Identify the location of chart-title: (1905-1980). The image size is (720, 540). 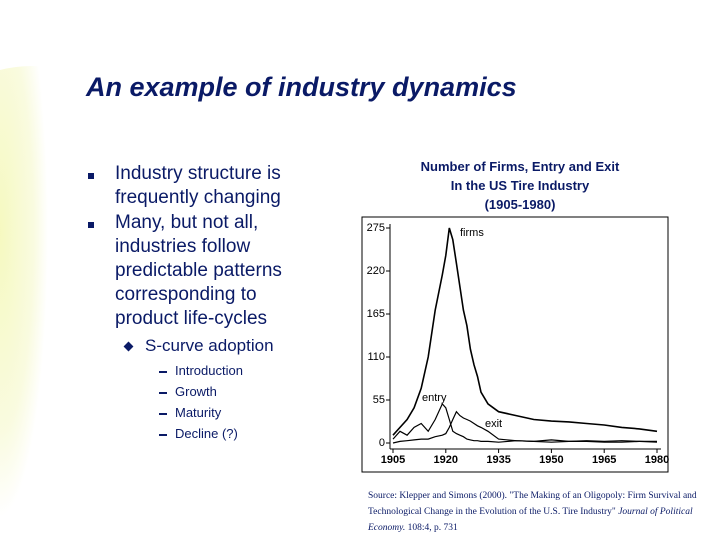
(520, 204).